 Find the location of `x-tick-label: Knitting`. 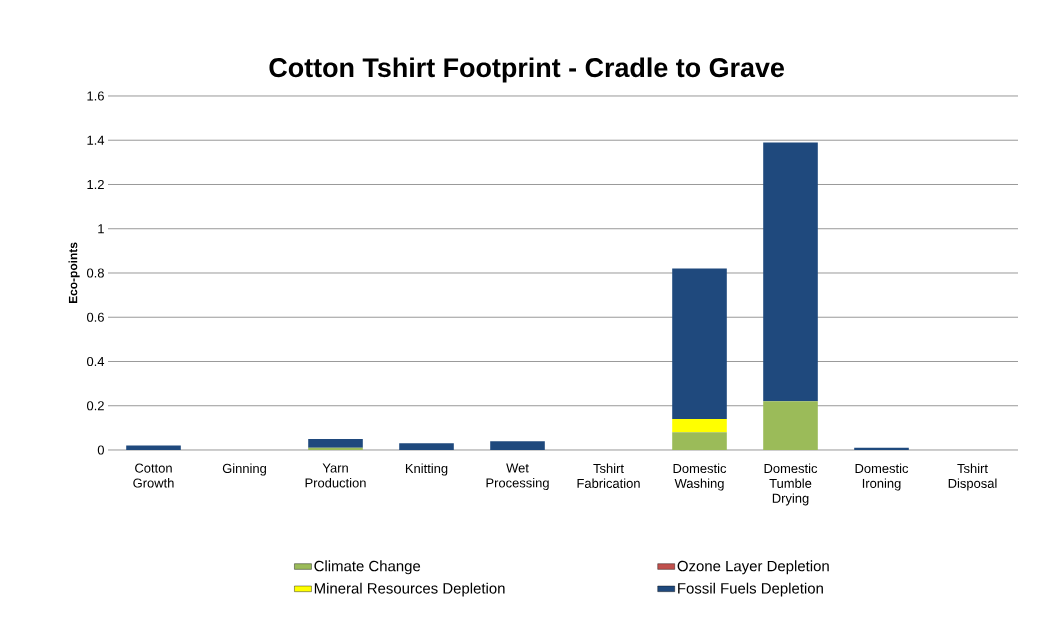

x-tick-label: Knitting is located at coordinates (426, 469).